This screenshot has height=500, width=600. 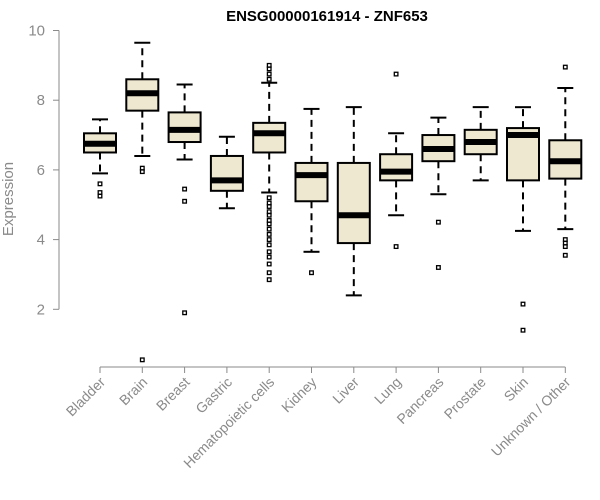 I want to click on x-tick-label: Skin, so click(x=516, y=389).